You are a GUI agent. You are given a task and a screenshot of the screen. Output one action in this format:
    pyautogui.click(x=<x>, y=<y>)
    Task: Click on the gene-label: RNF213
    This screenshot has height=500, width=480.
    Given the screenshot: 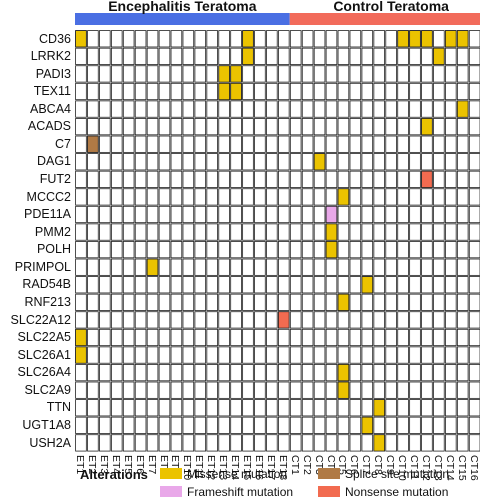 What is the action you would take?
    pyautogui.click(x=47, y=302)
    